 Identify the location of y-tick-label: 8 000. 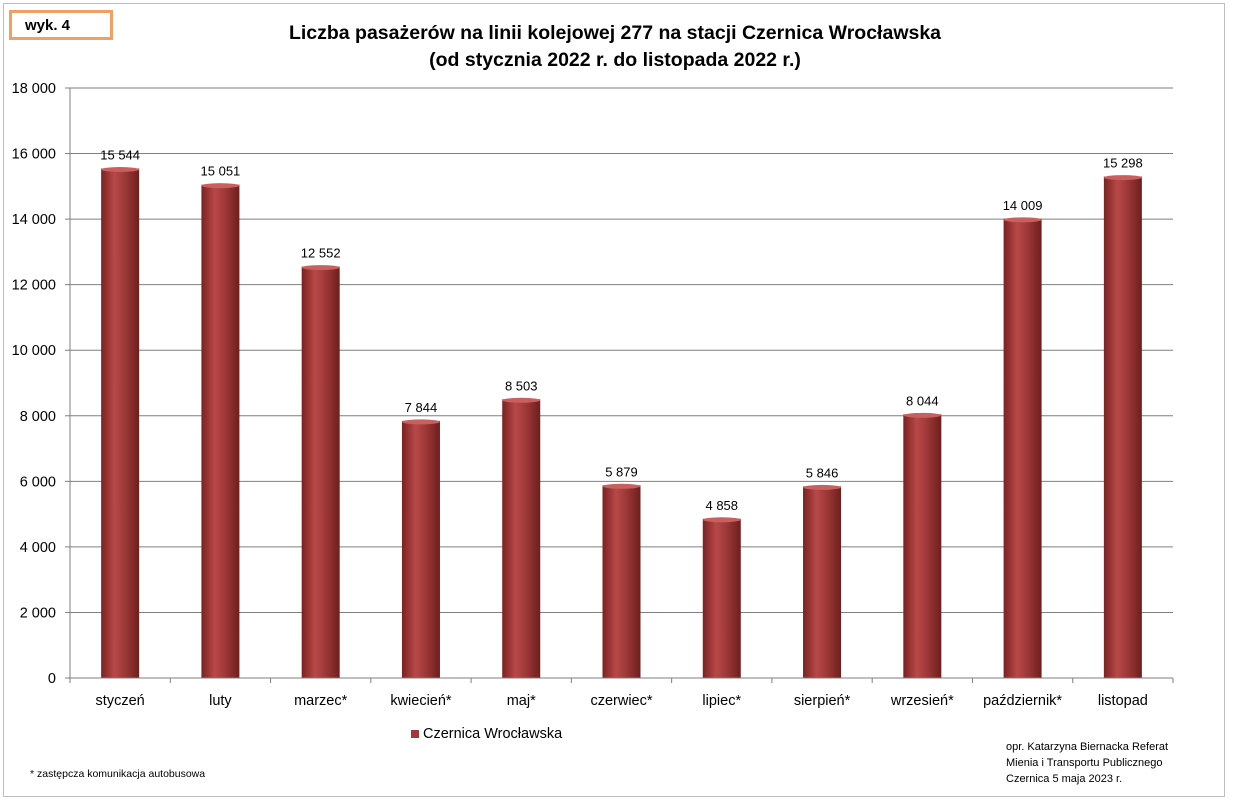
(38, 417).